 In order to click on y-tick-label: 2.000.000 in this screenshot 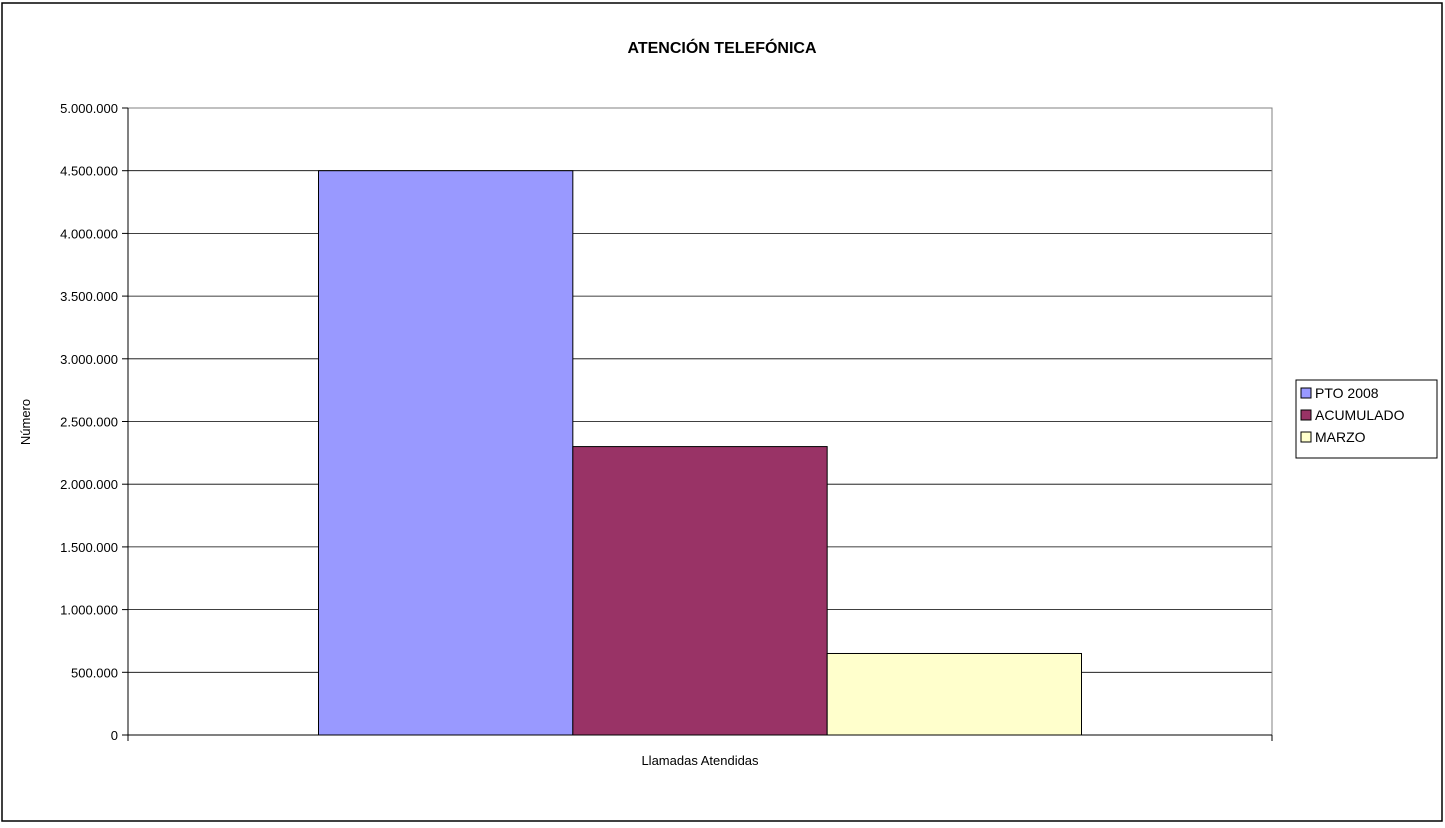, I will do `click(89, 484)`.